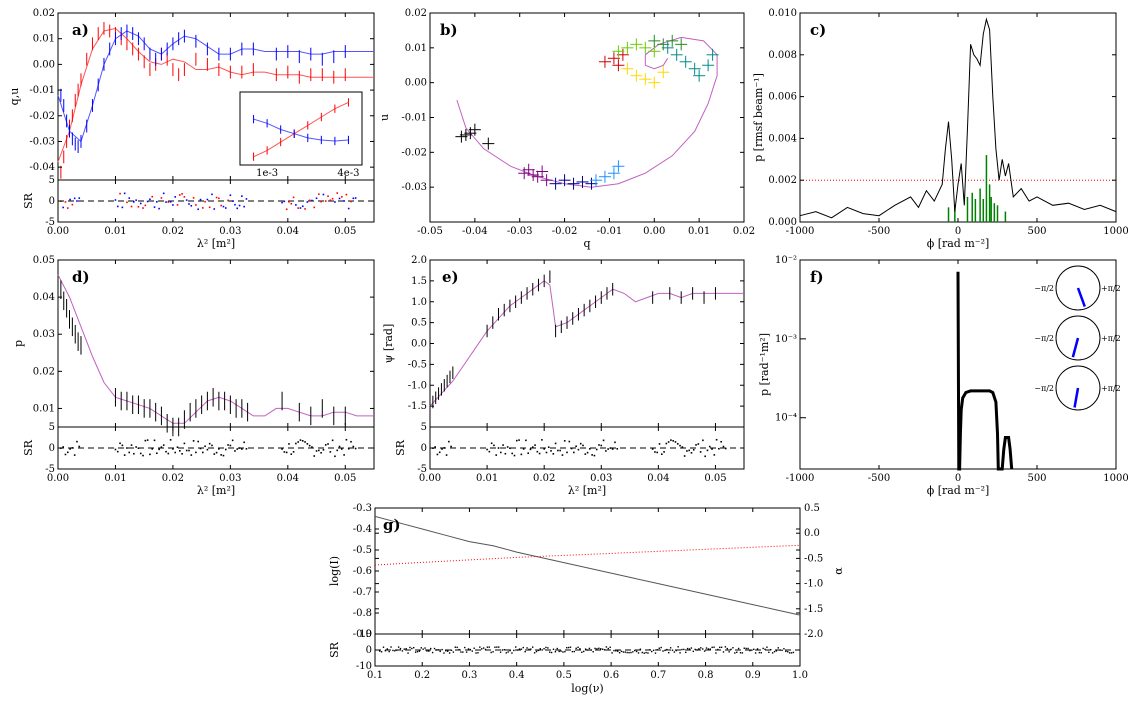 The height and width of the screenshot is (705, 1136). I want to click on y-tick-label: 10⁻⁴, so click(786, 418).